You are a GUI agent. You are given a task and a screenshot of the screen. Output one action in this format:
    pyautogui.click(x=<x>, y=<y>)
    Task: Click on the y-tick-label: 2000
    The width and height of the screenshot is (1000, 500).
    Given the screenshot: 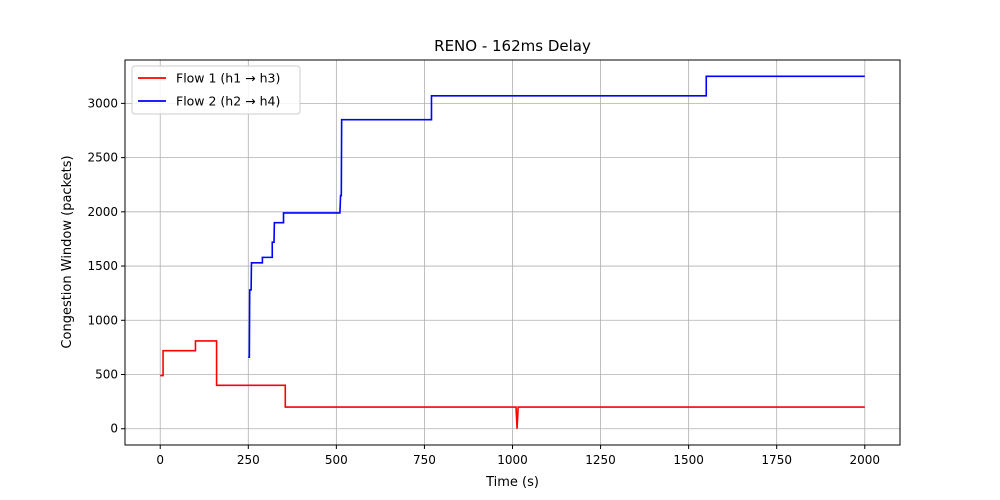 What is the action you would take?
    pyautogui.click(x=102, y=212)
    